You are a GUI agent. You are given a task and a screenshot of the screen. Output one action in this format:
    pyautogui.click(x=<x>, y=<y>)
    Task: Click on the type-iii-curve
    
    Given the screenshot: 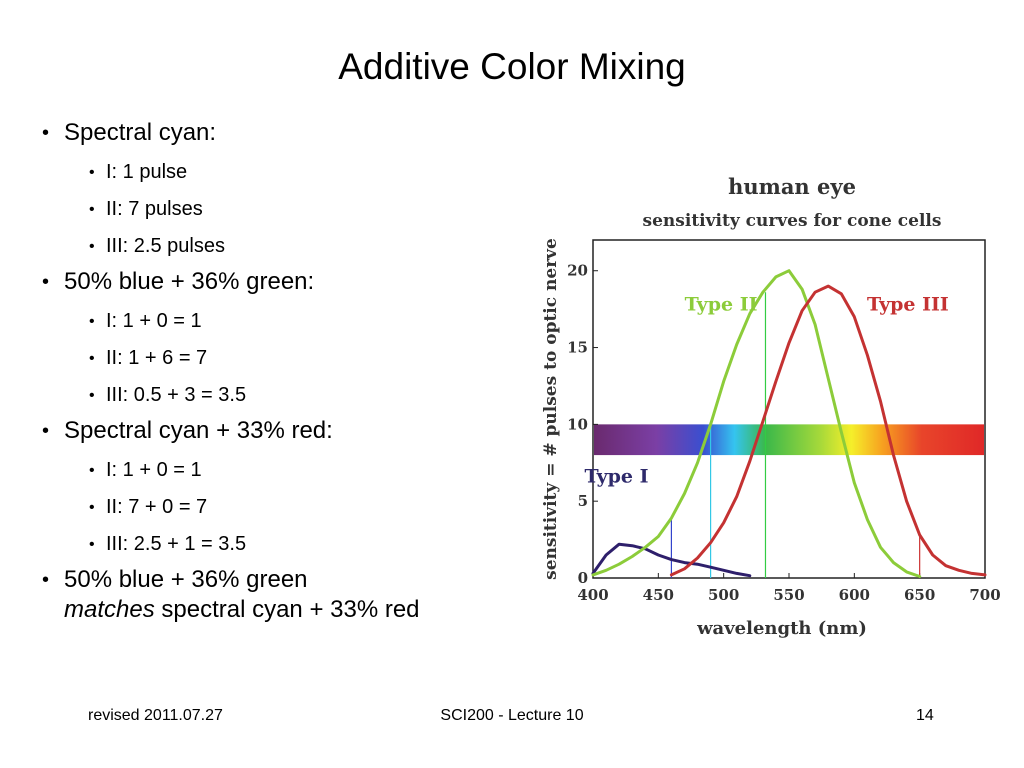 What is the action you would take?
    pyautogui.click(x=828, y=430)
    